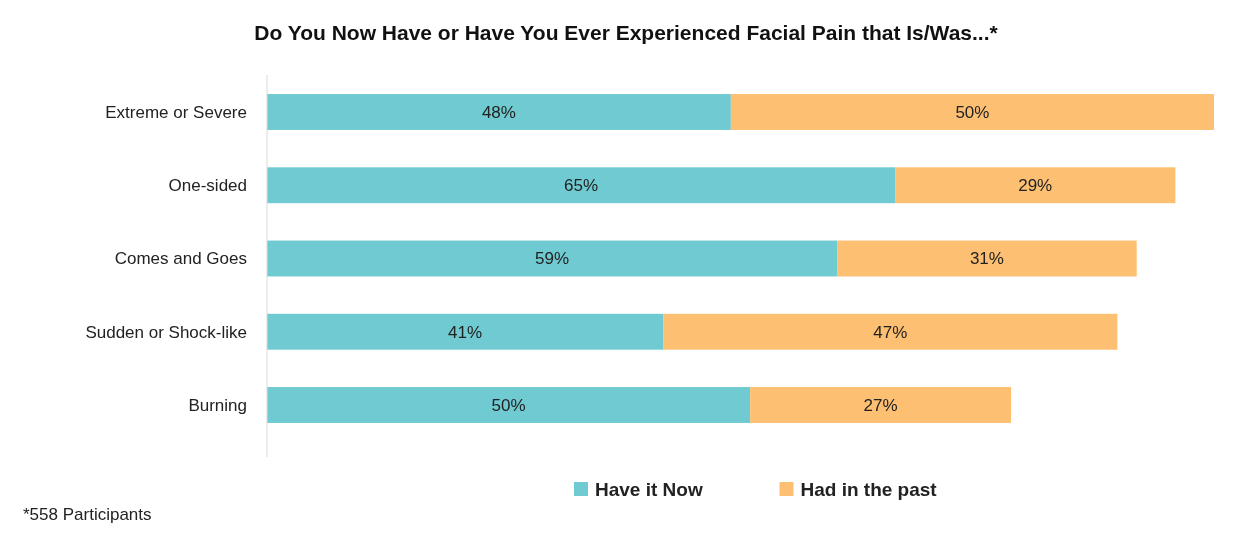 The width and height of the screenshot is (1252, 540). I want to click on text: *558 Participants, so click(87, 514).